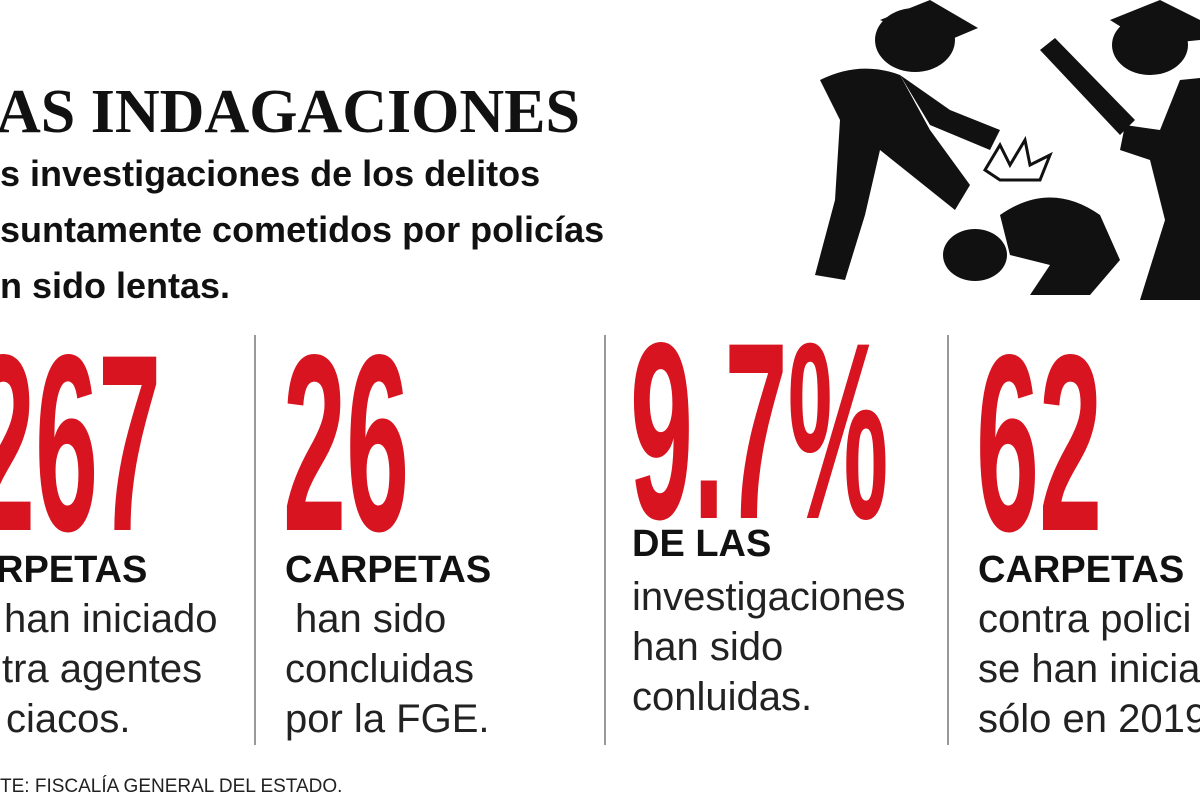 This screenshot has height=800, width=1200. What do you see at coordinates (379, 669) in the screenshot?
I see `stat-description: concluidas` at bounding box center [379, 669].